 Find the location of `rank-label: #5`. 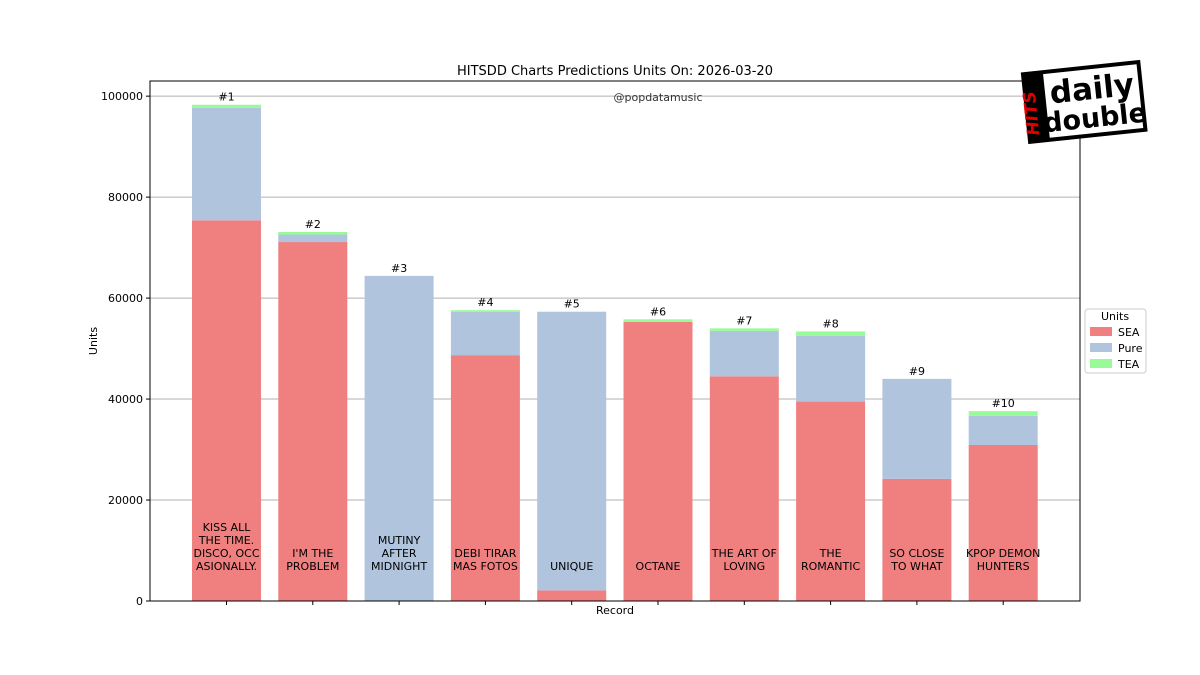

rank-label: #5 is located at coordinates (572, 304).